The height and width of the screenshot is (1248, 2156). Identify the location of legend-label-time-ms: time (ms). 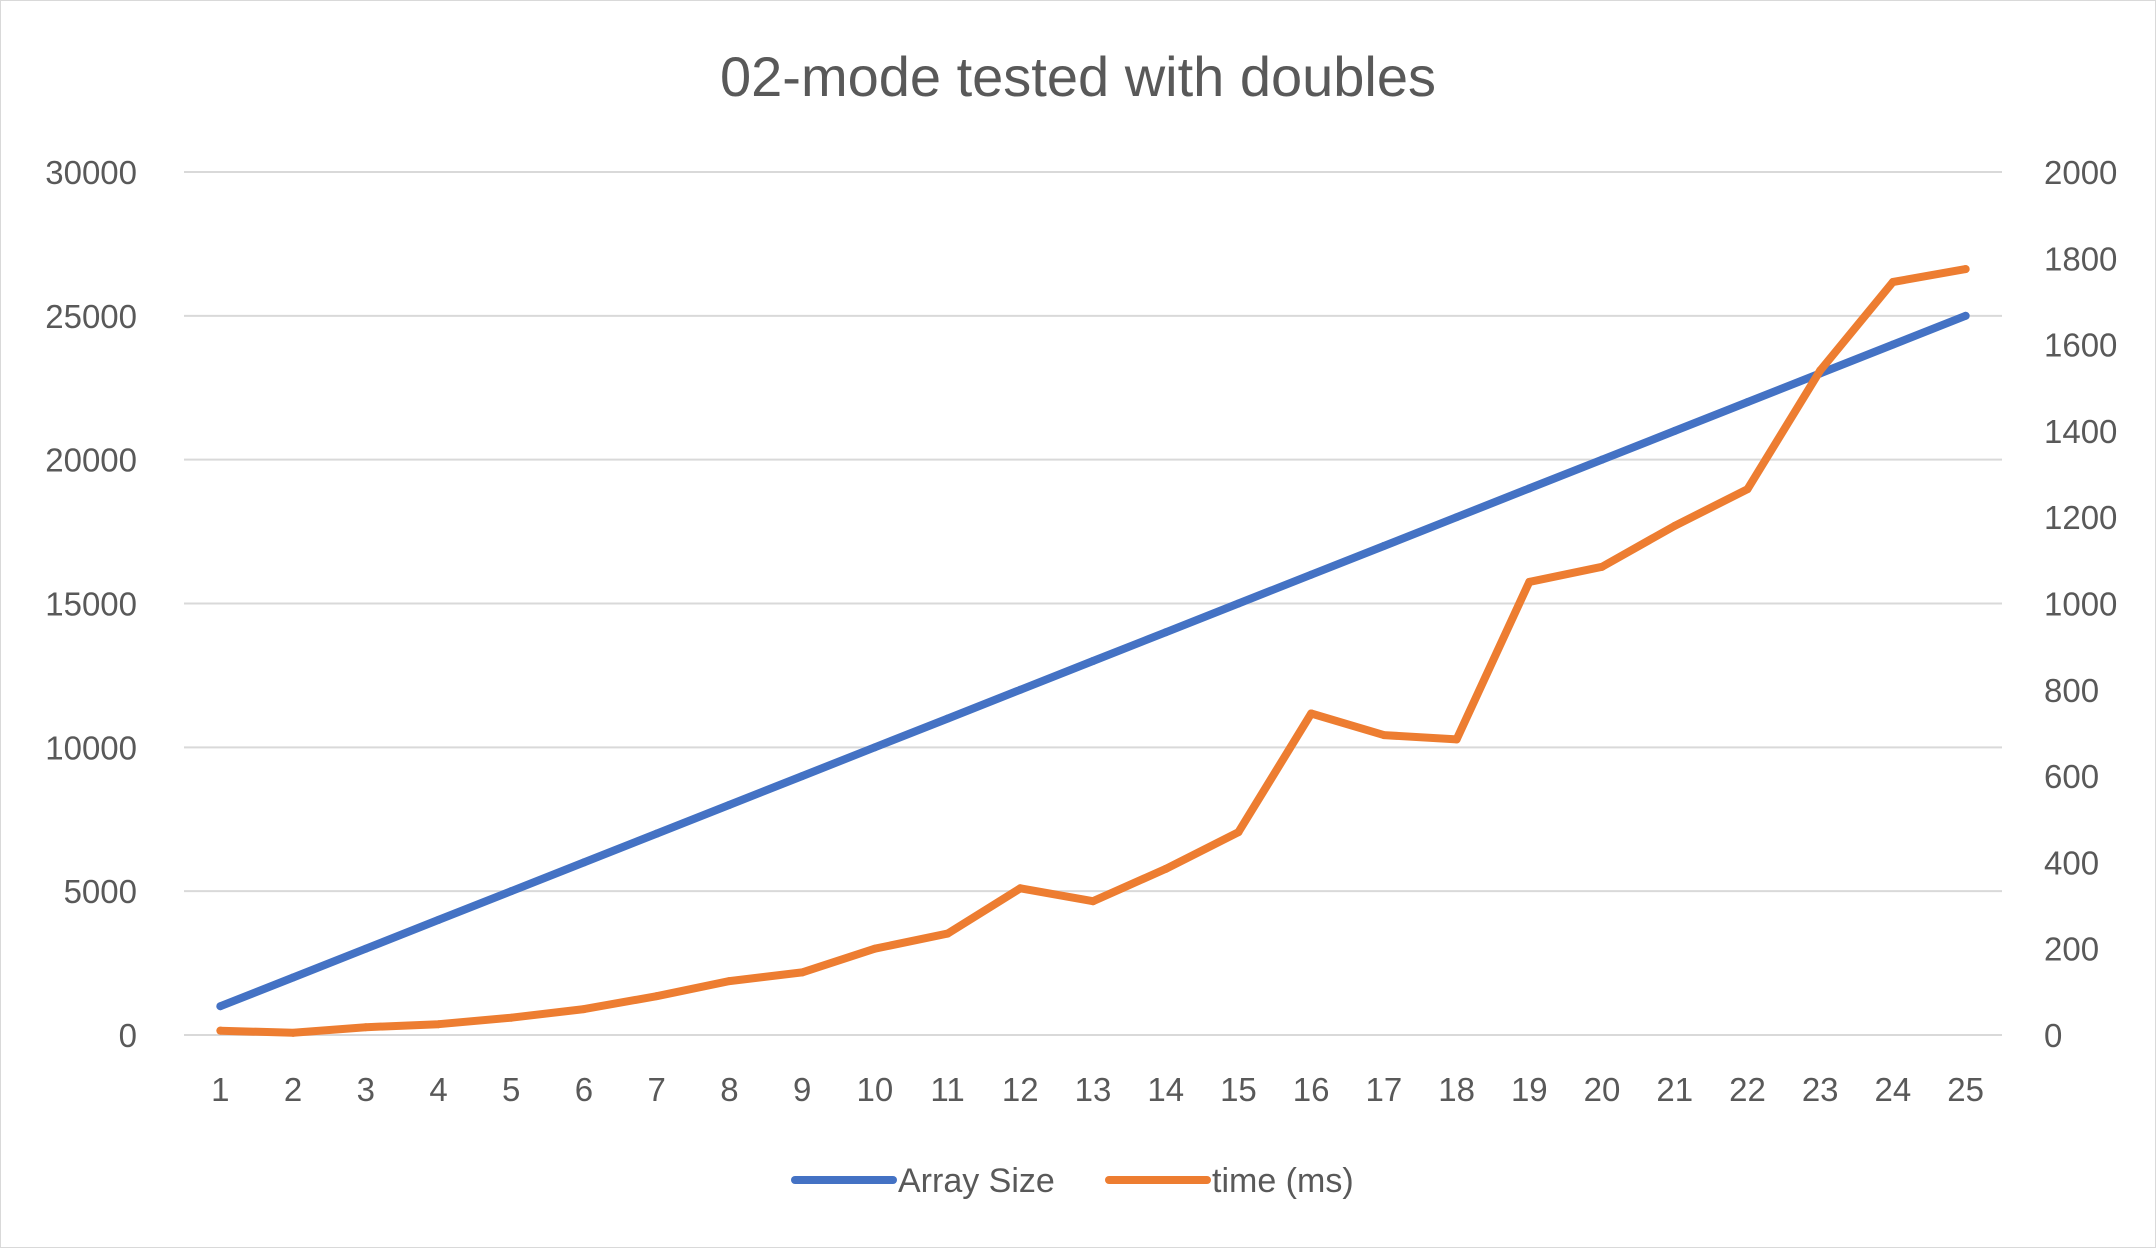
(1283, 1181).